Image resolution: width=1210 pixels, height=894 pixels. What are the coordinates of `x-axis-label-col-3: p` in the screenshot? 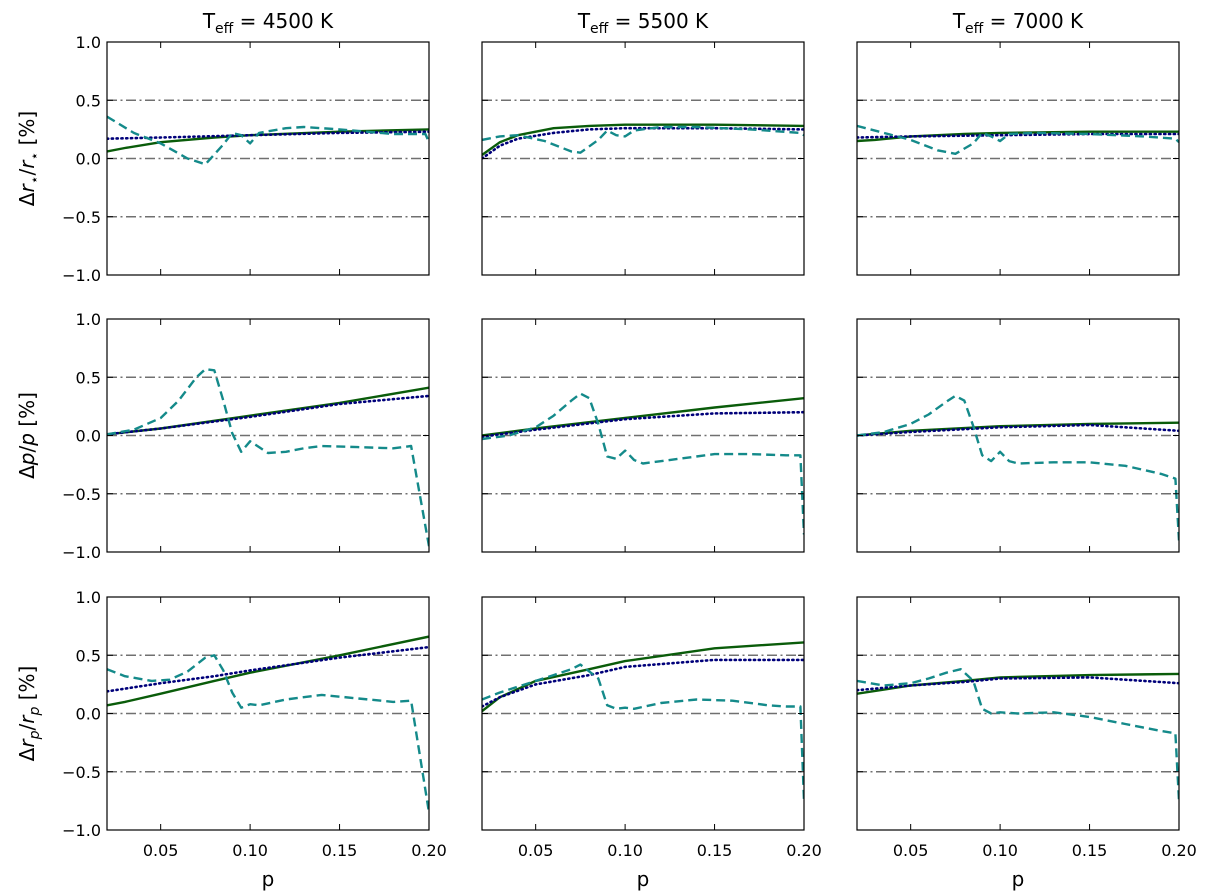 It's located at (1018, 879).